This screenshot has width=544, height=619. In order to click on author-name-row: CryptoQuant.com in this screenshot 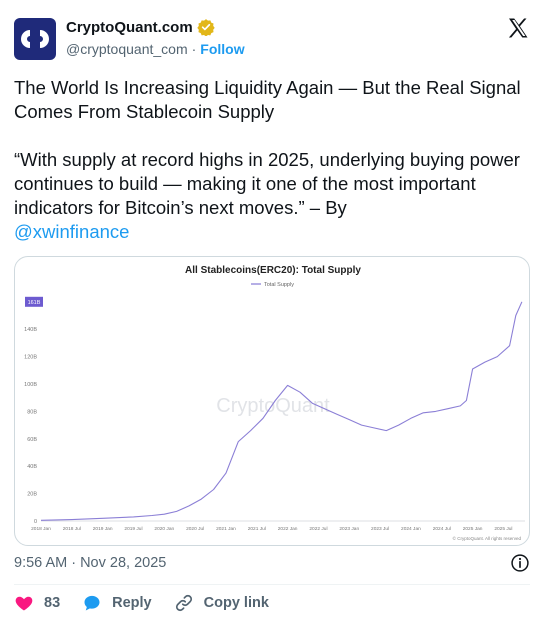, I will do `click(140, 27)`.